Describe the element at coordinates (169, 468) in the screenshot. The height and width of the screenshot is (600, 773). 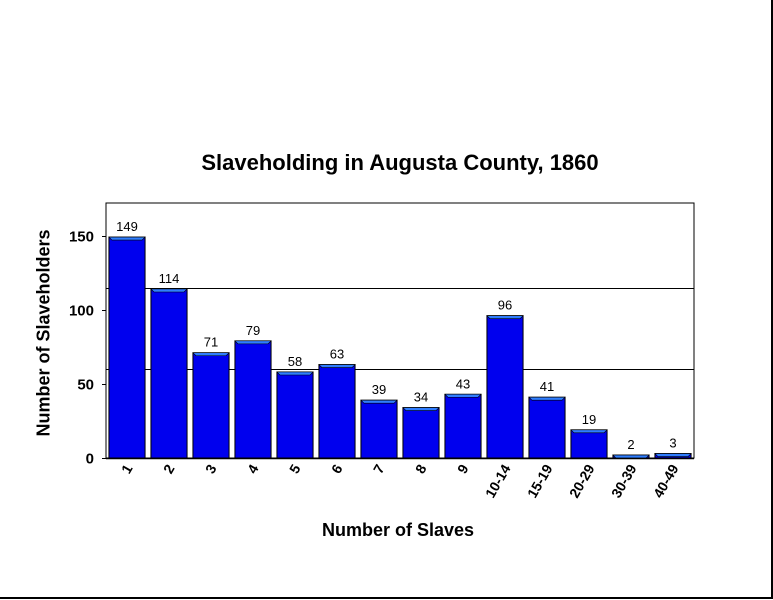
I see `x-tick-label-1: 2` at that location.